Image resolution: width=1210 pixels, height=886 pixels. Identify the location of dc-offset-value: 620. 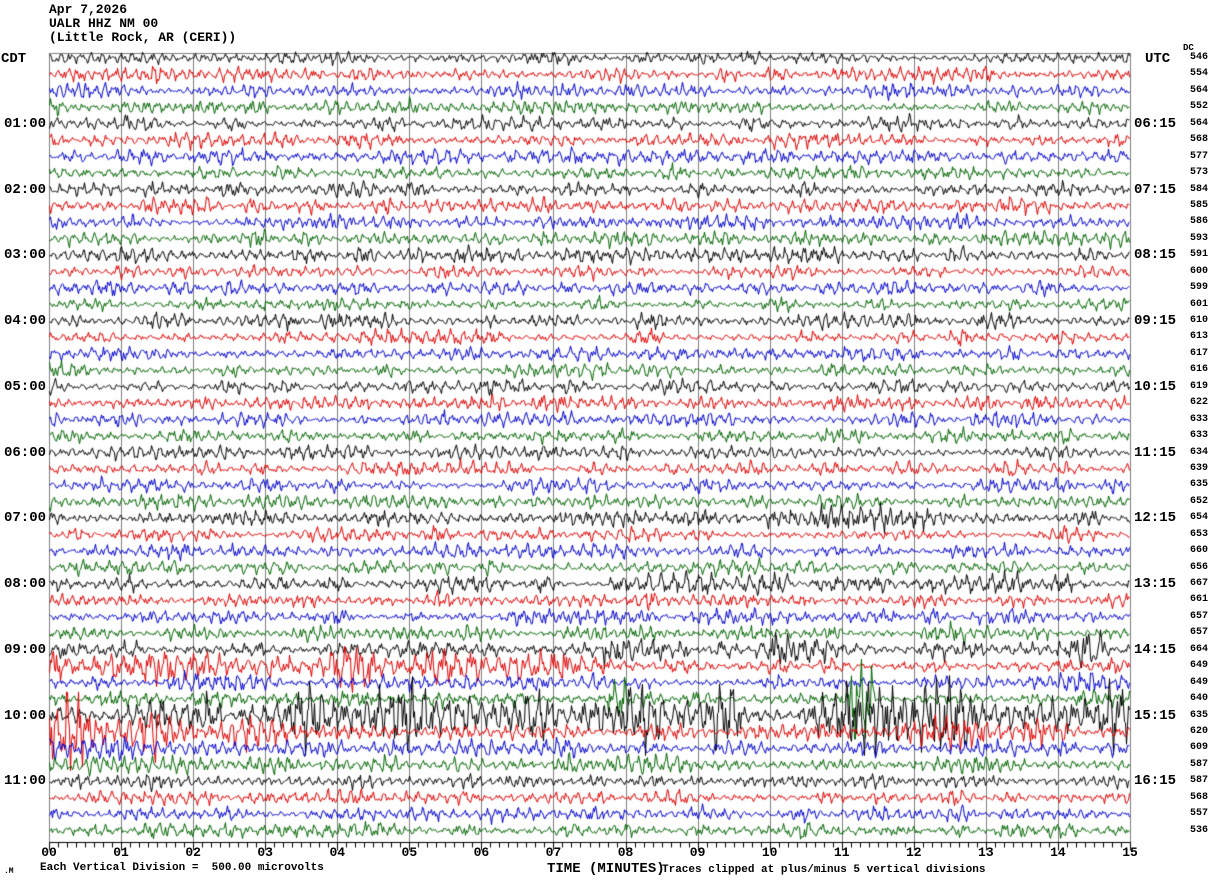
(1198, 731).